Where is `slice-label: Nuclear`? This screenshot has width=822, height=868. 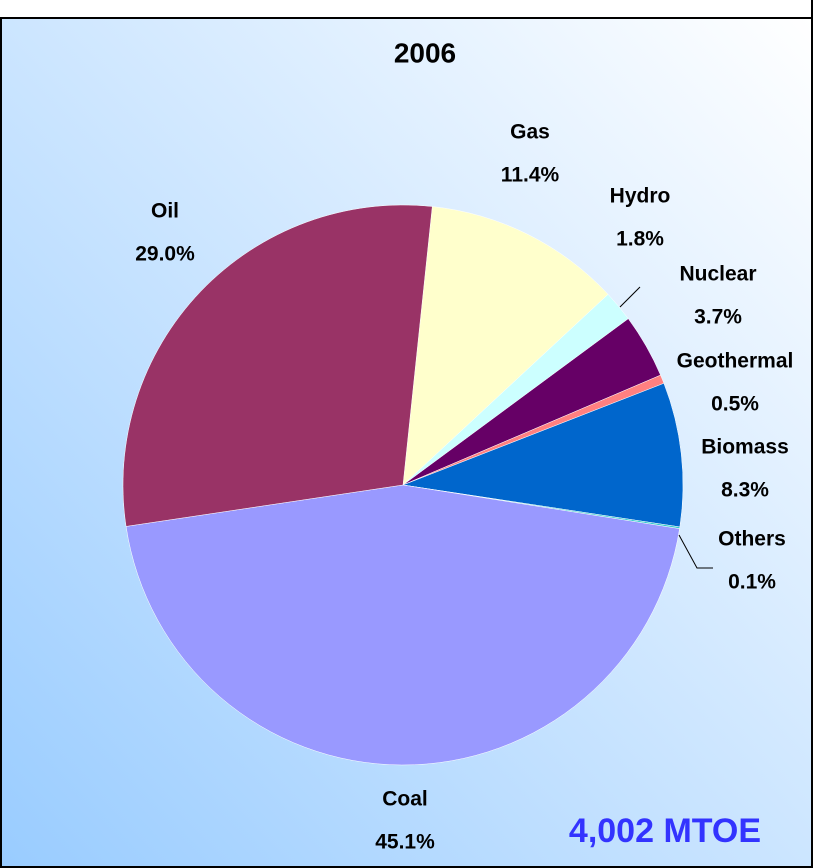
slice-label: Nuclear is located at coordinates (717, 274).